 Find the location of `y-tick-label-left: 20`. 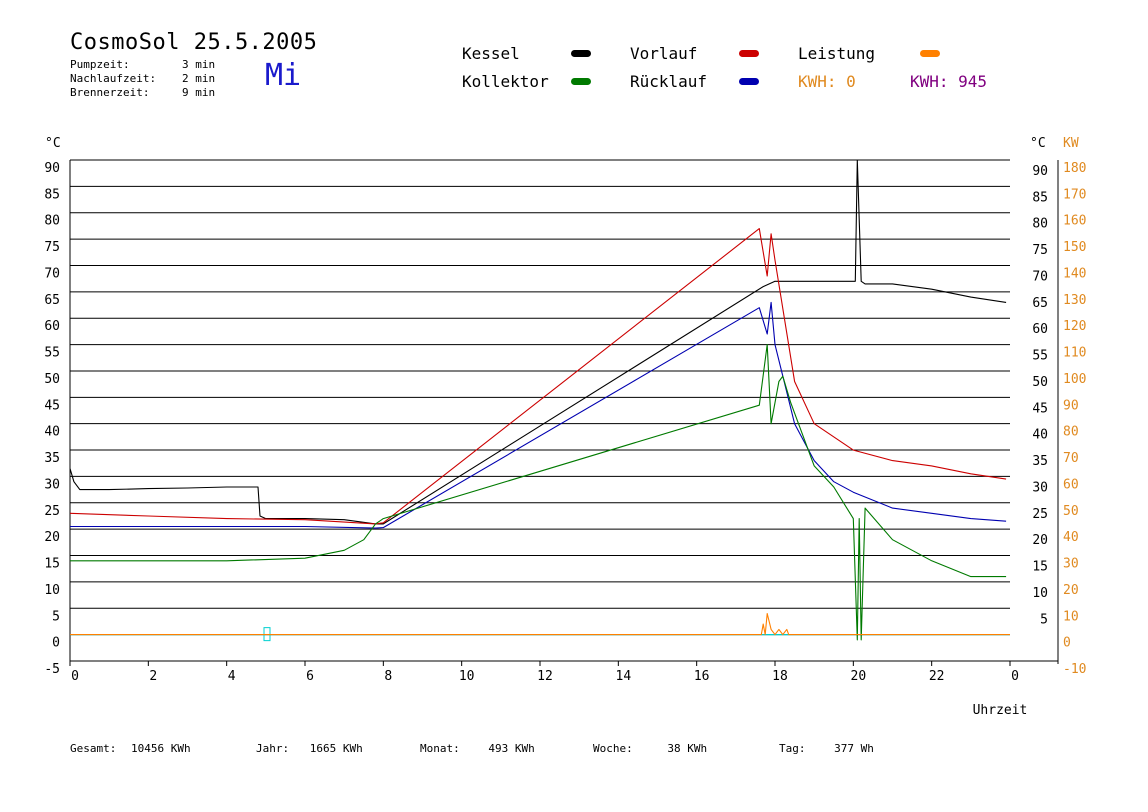

y-tick-label-left: 20 is located at coordinates (52, 537).